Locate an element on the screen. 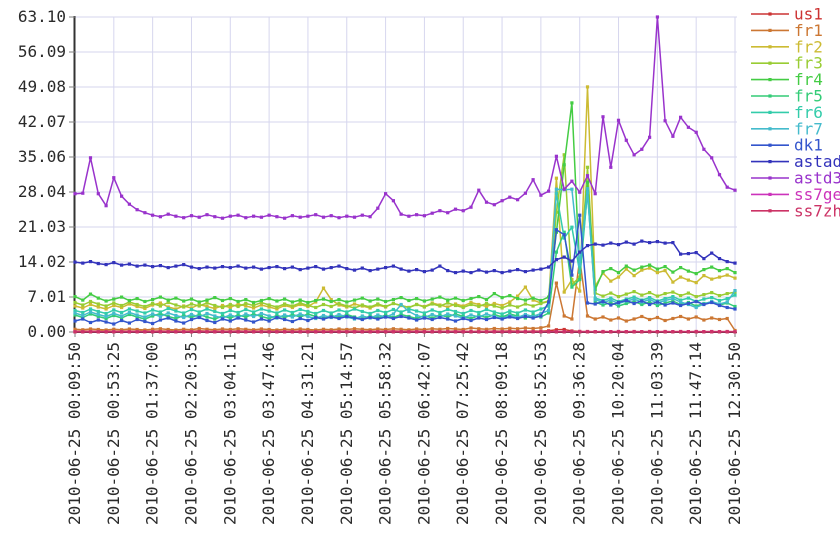 Image resolution: width=840 pixels, height=560 pixels. x-tick-label: 2010-06-25 07:25:42 is located at coordinates (462, 433).